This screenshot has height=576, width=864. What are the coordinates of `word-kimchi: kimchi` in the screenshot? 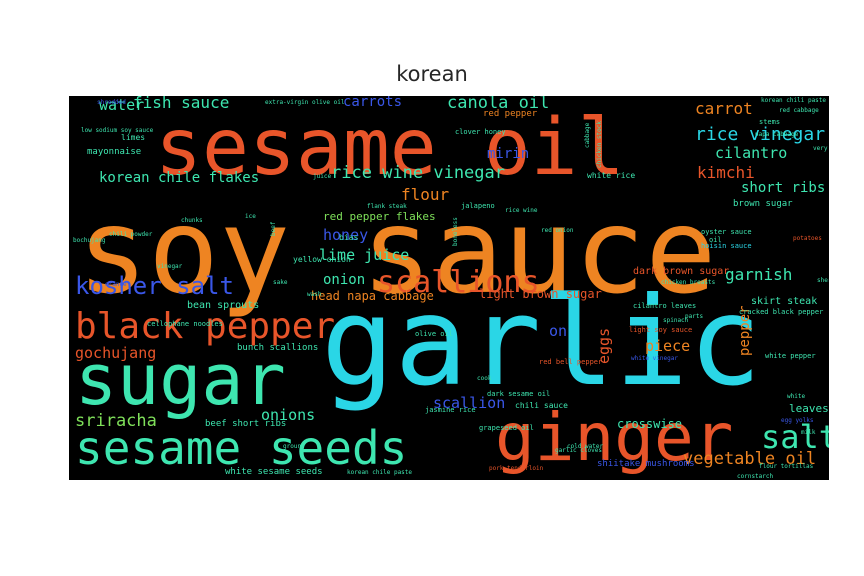 It's located at (726, 172).